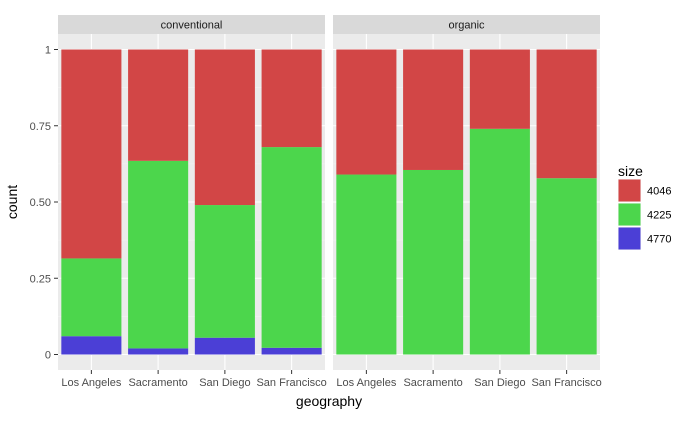 The image size is (678, 424). Describe the element at coordinates (224, 346) in the screenshot. I see `bar-segment-4770-san-diego` at that location.